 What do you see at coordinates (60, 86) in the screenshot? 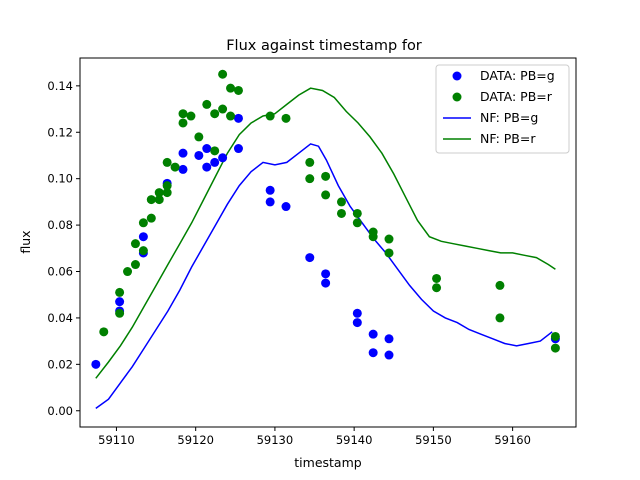
I see `y-tick-label: 0.14` at bounding box center [60, 86].